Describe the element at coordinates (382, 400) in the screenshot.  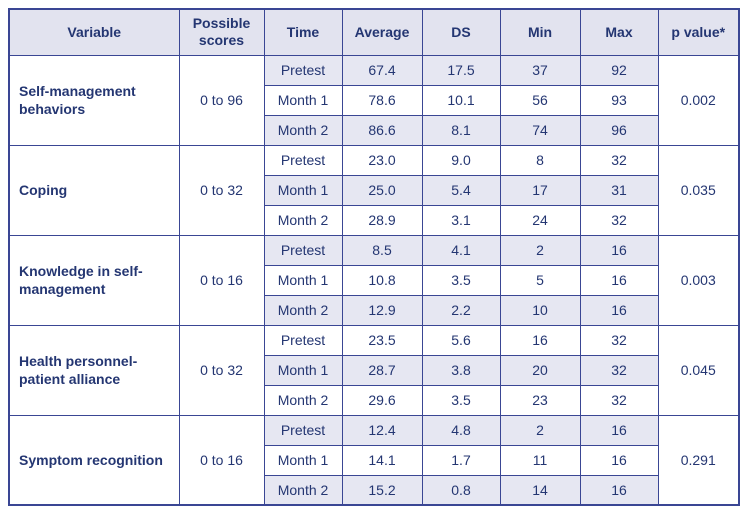
I see `average-cell: 29.6` at that location.